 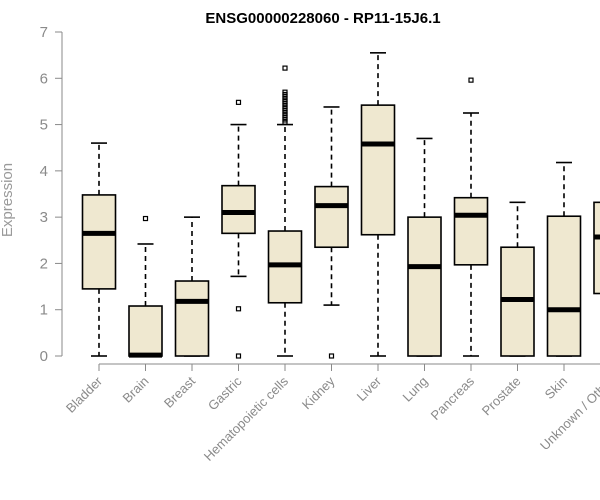 What do you see at coordinates (517, 279) in the screenshot?
I see `box-prostate` at bounding box center [517, 279].